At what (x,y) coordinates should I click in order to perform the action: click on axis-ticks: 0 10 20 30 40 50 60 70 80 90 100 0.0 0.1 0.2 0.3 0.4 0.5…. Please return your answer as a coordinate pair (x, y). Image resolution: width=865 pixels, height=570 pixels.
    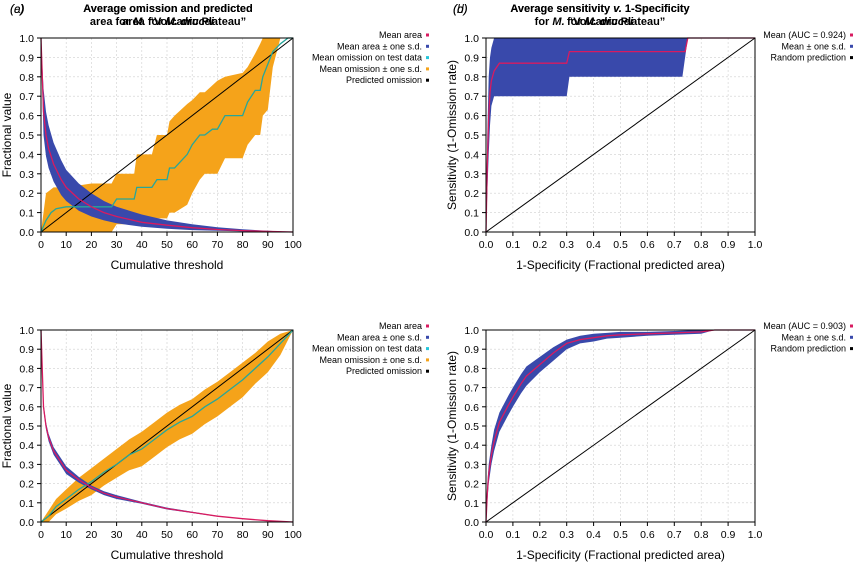
    Looking at the image, I should click on (160, 142).